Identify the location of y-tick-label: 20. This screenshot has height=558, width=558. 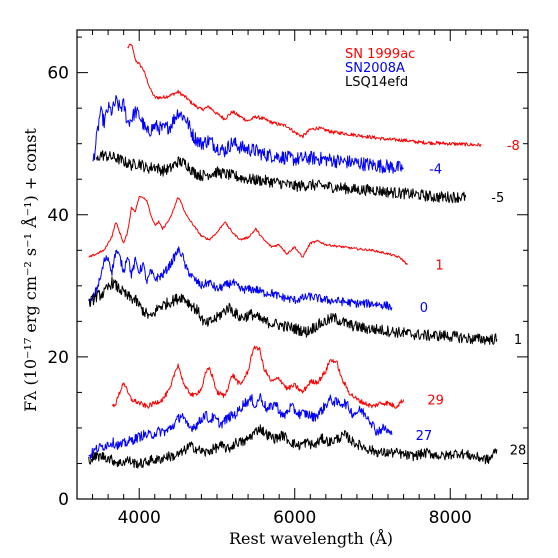
(58, 358).